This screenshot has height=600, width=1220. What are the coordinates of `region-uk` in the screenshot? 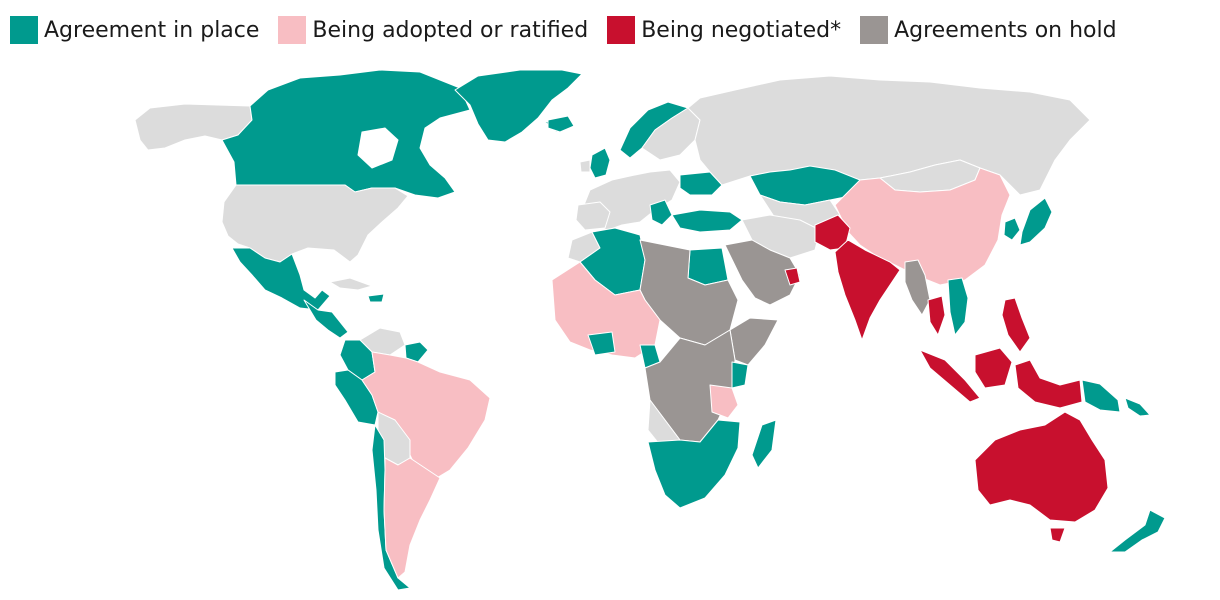 It's located at (600, 163).